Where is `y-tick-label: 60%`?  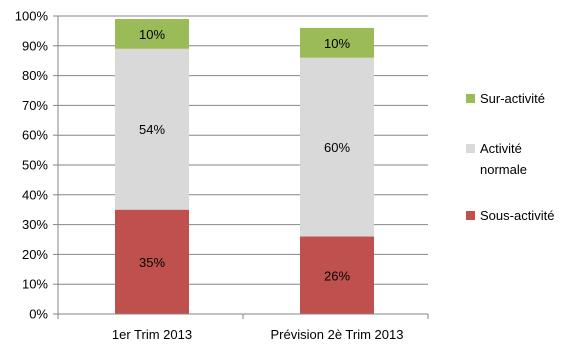
y-tick-label: 60% is located at coordinates (35, 135).